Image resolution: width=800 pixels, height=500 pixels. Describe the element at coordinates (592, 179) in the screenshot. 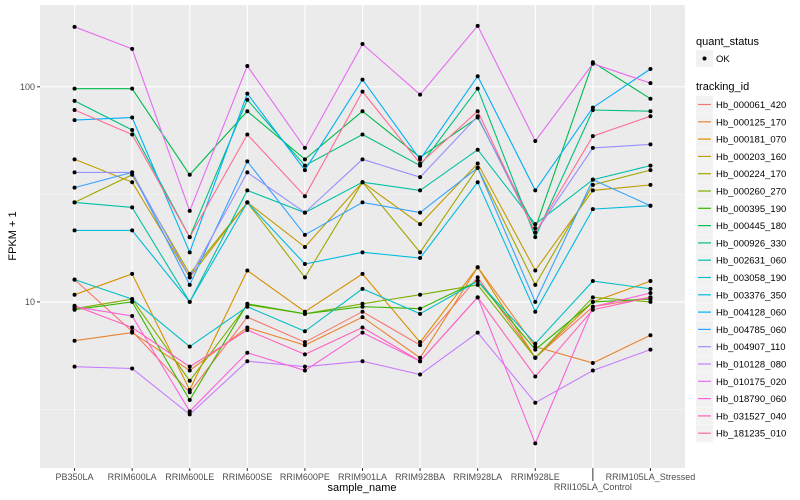

I see `data-point-Hb_004785_060-RRII105LA_Control` at that location.